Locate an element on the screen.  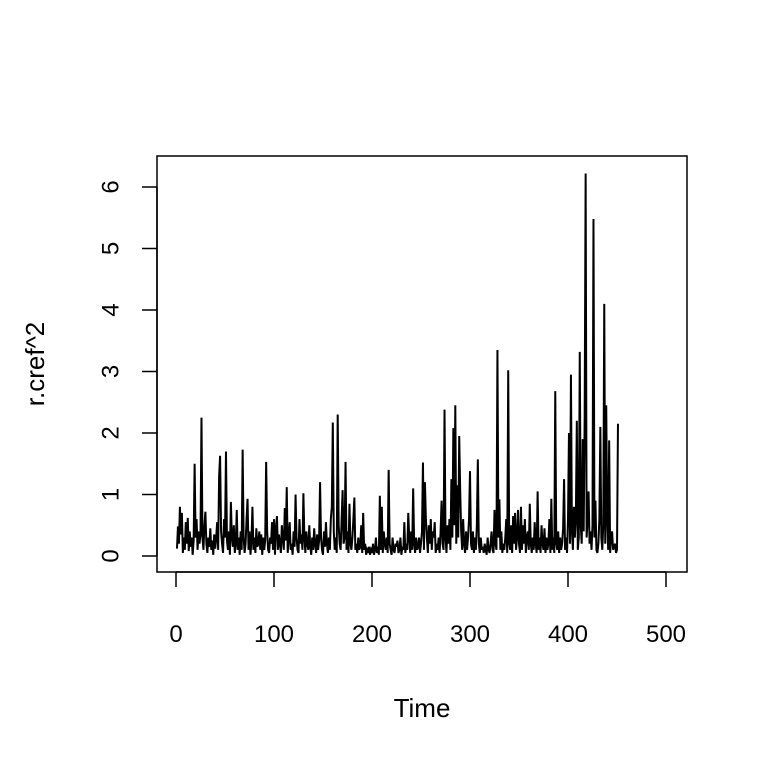
y-tick-label: 3 is located at coordinates (110, 371).